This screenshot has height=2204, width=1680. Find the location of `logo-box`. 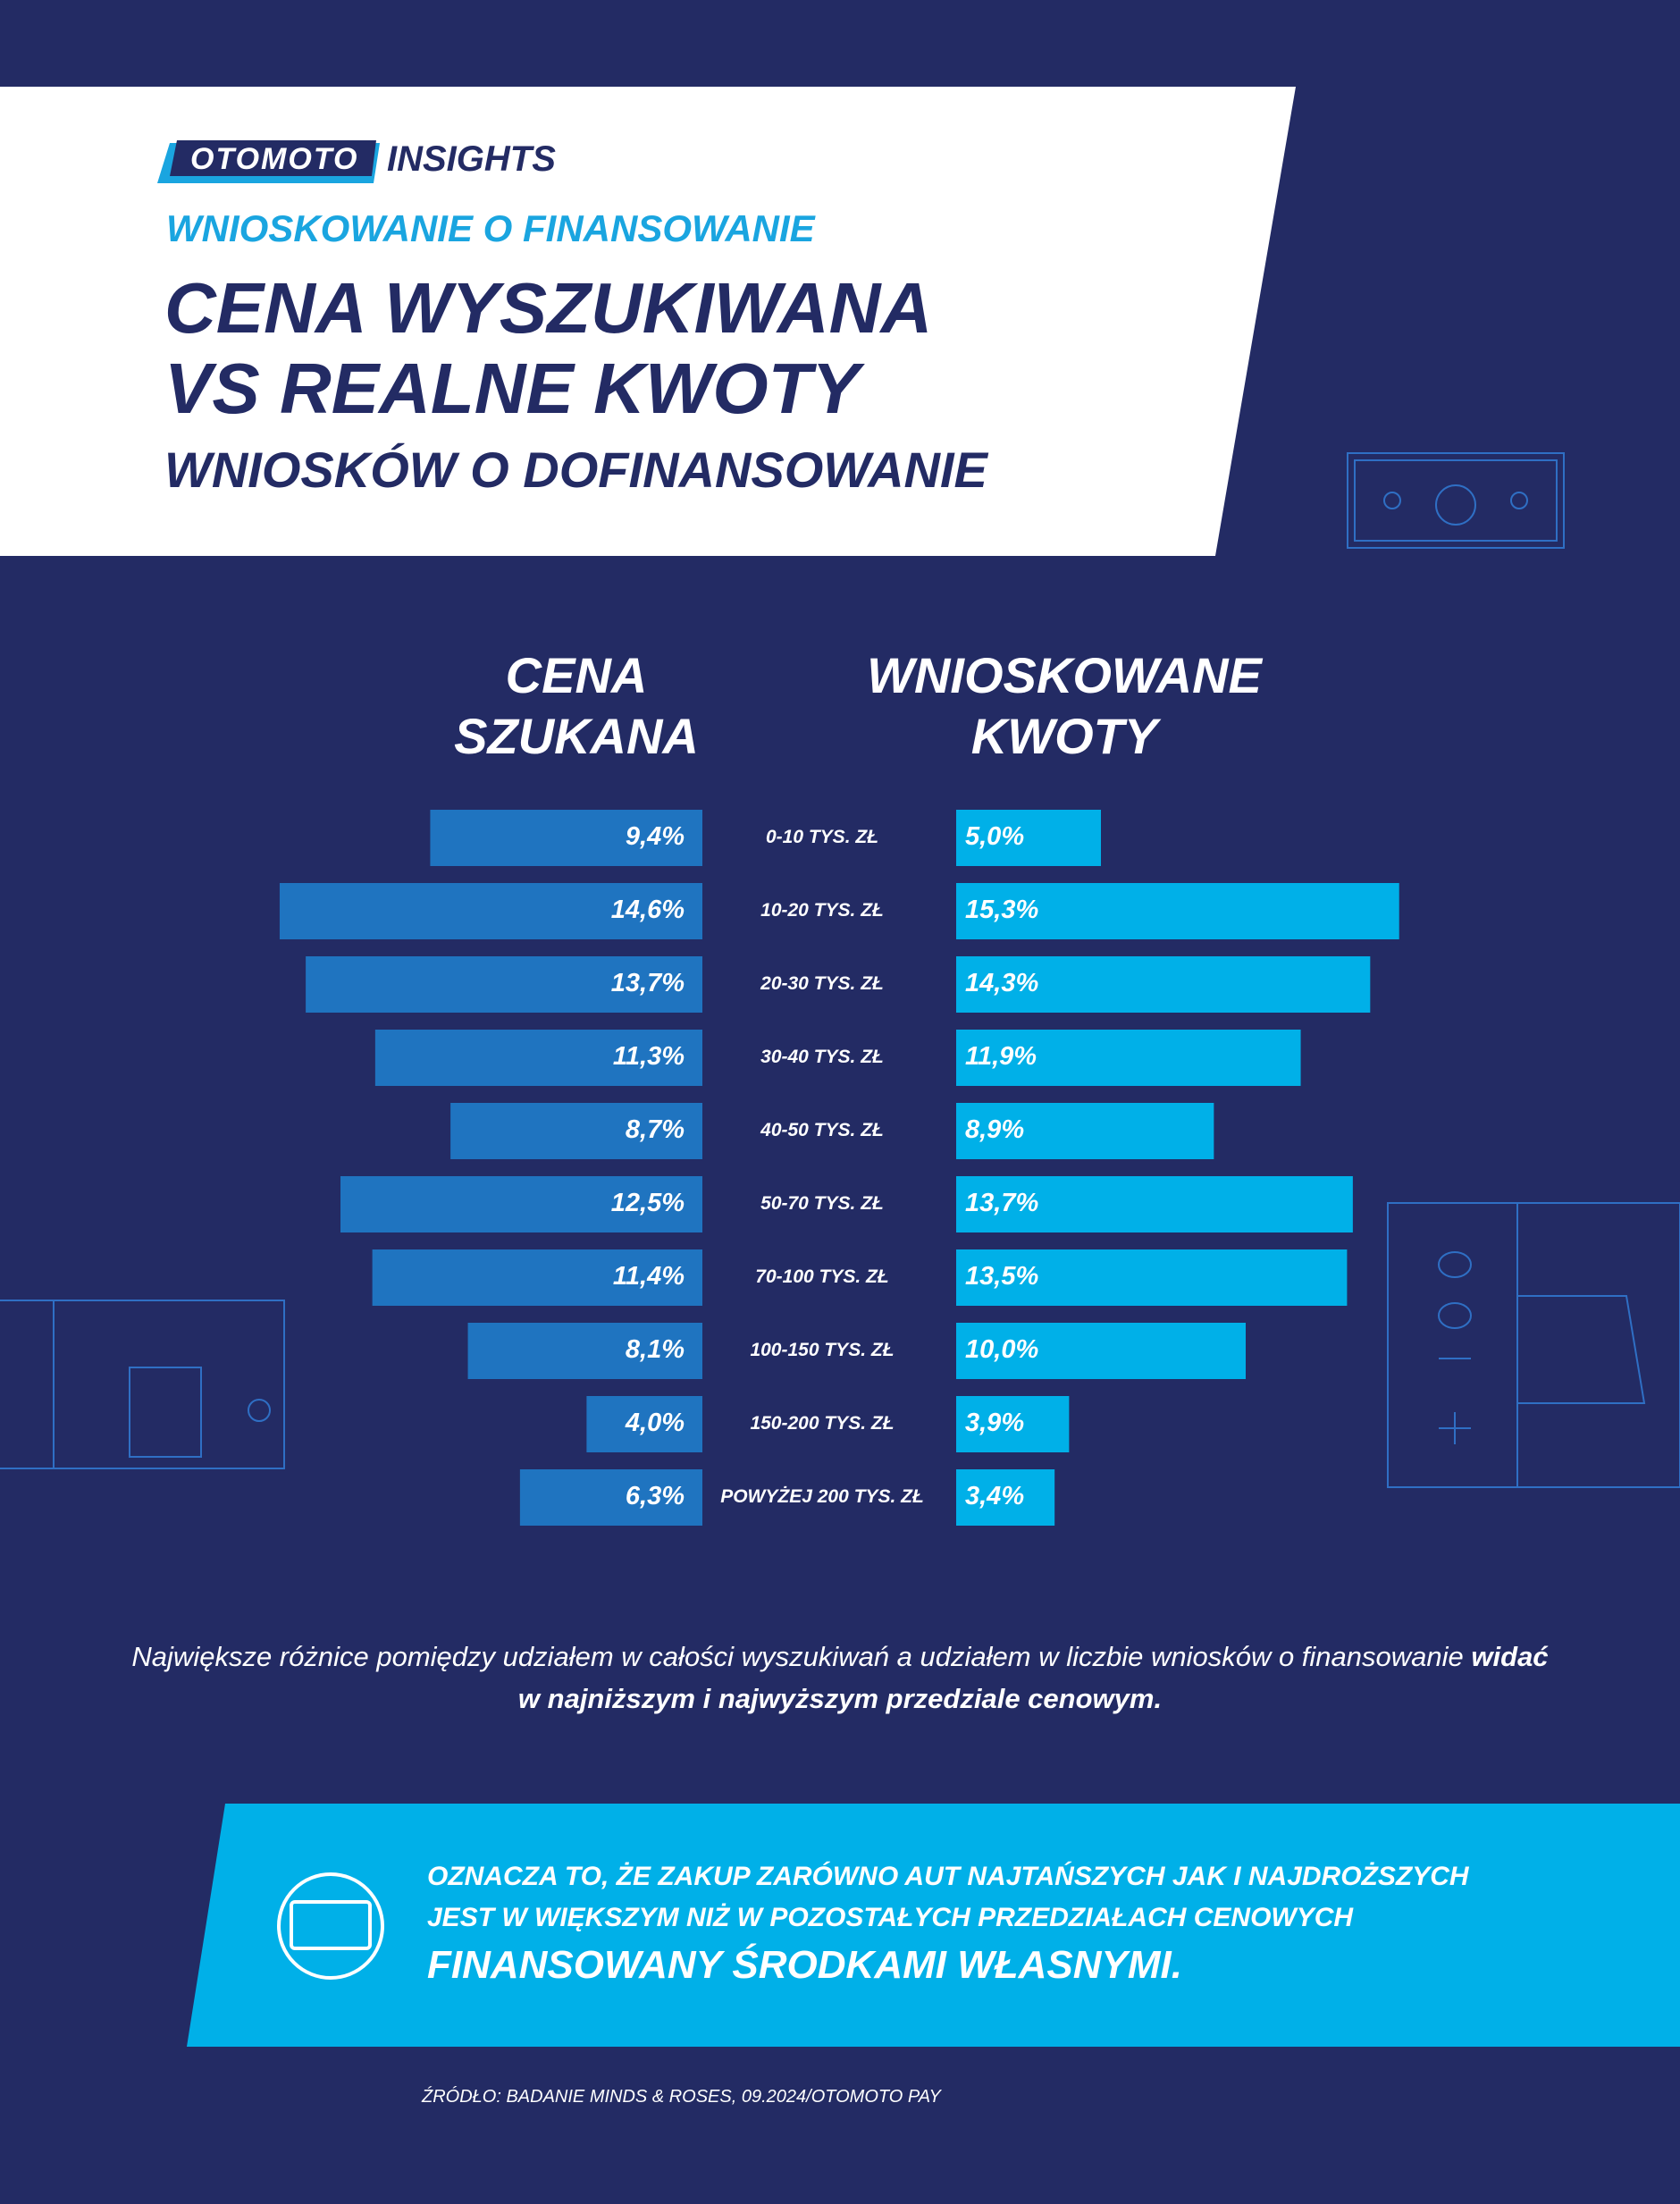

logo-box is located at coordinates (273, 158).